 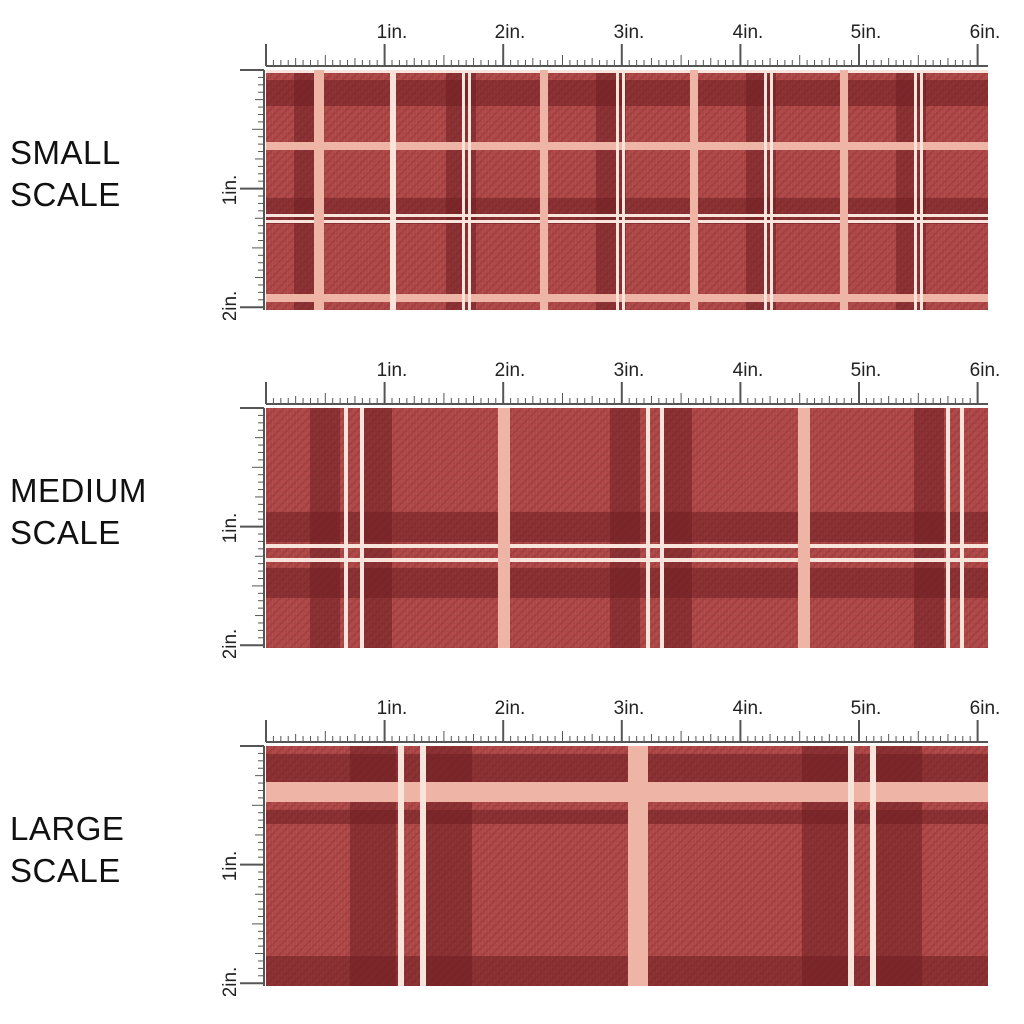 What do you see at coordinates (65, 152) in the screenshot?
I see `scale-label-line1: SMALL` at bounding box center [65, 152].